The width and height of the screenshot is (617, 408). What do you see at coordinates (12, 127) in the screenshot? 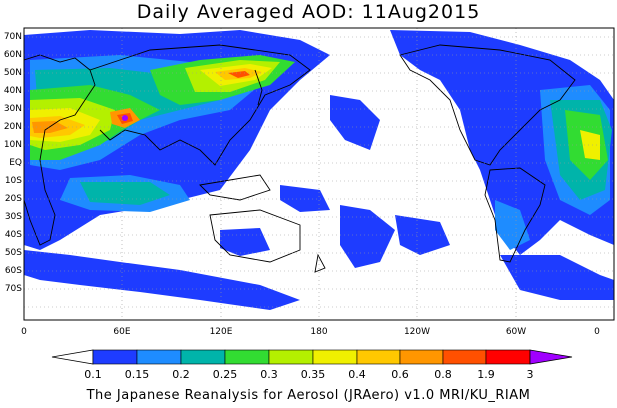
I see `lat-label: 20N` at bounding box center [12, 127].